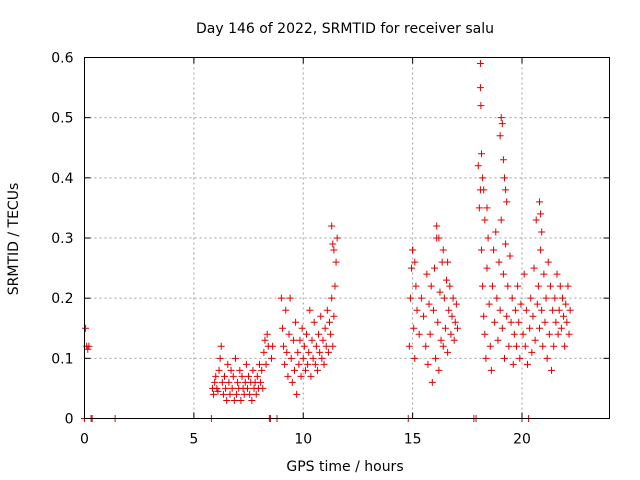 The height and width of the screenshot is (480, 640). I want to click on x-tick-label: 10, so click(303, 440).